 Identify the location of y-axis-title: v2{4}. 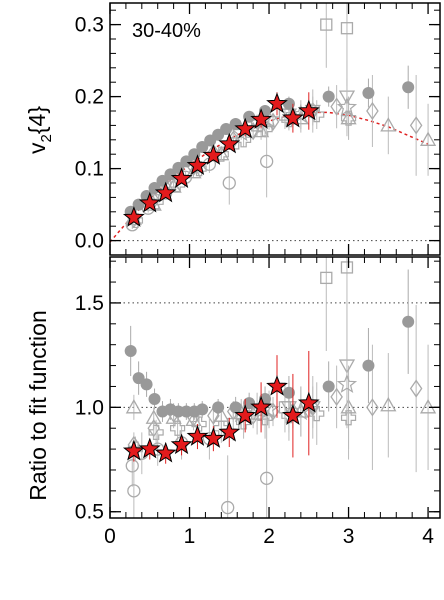
(39, 130).